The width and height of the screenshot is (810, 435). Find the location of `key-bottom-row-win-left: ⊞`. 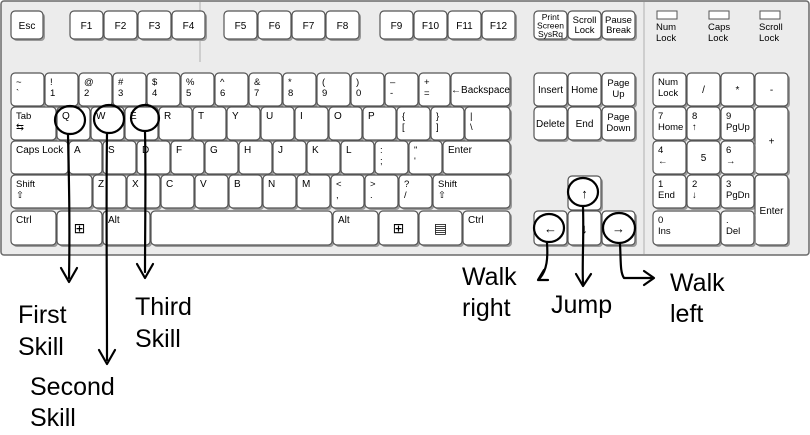

key-bottom-row-win-left: ⊞ is located at coordinates (80, 228).